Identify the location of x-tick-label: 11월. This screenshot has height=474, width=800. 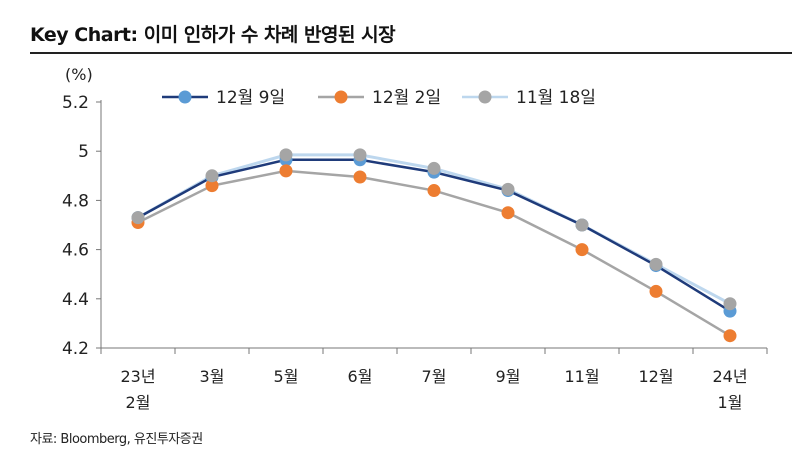
(581, 376).